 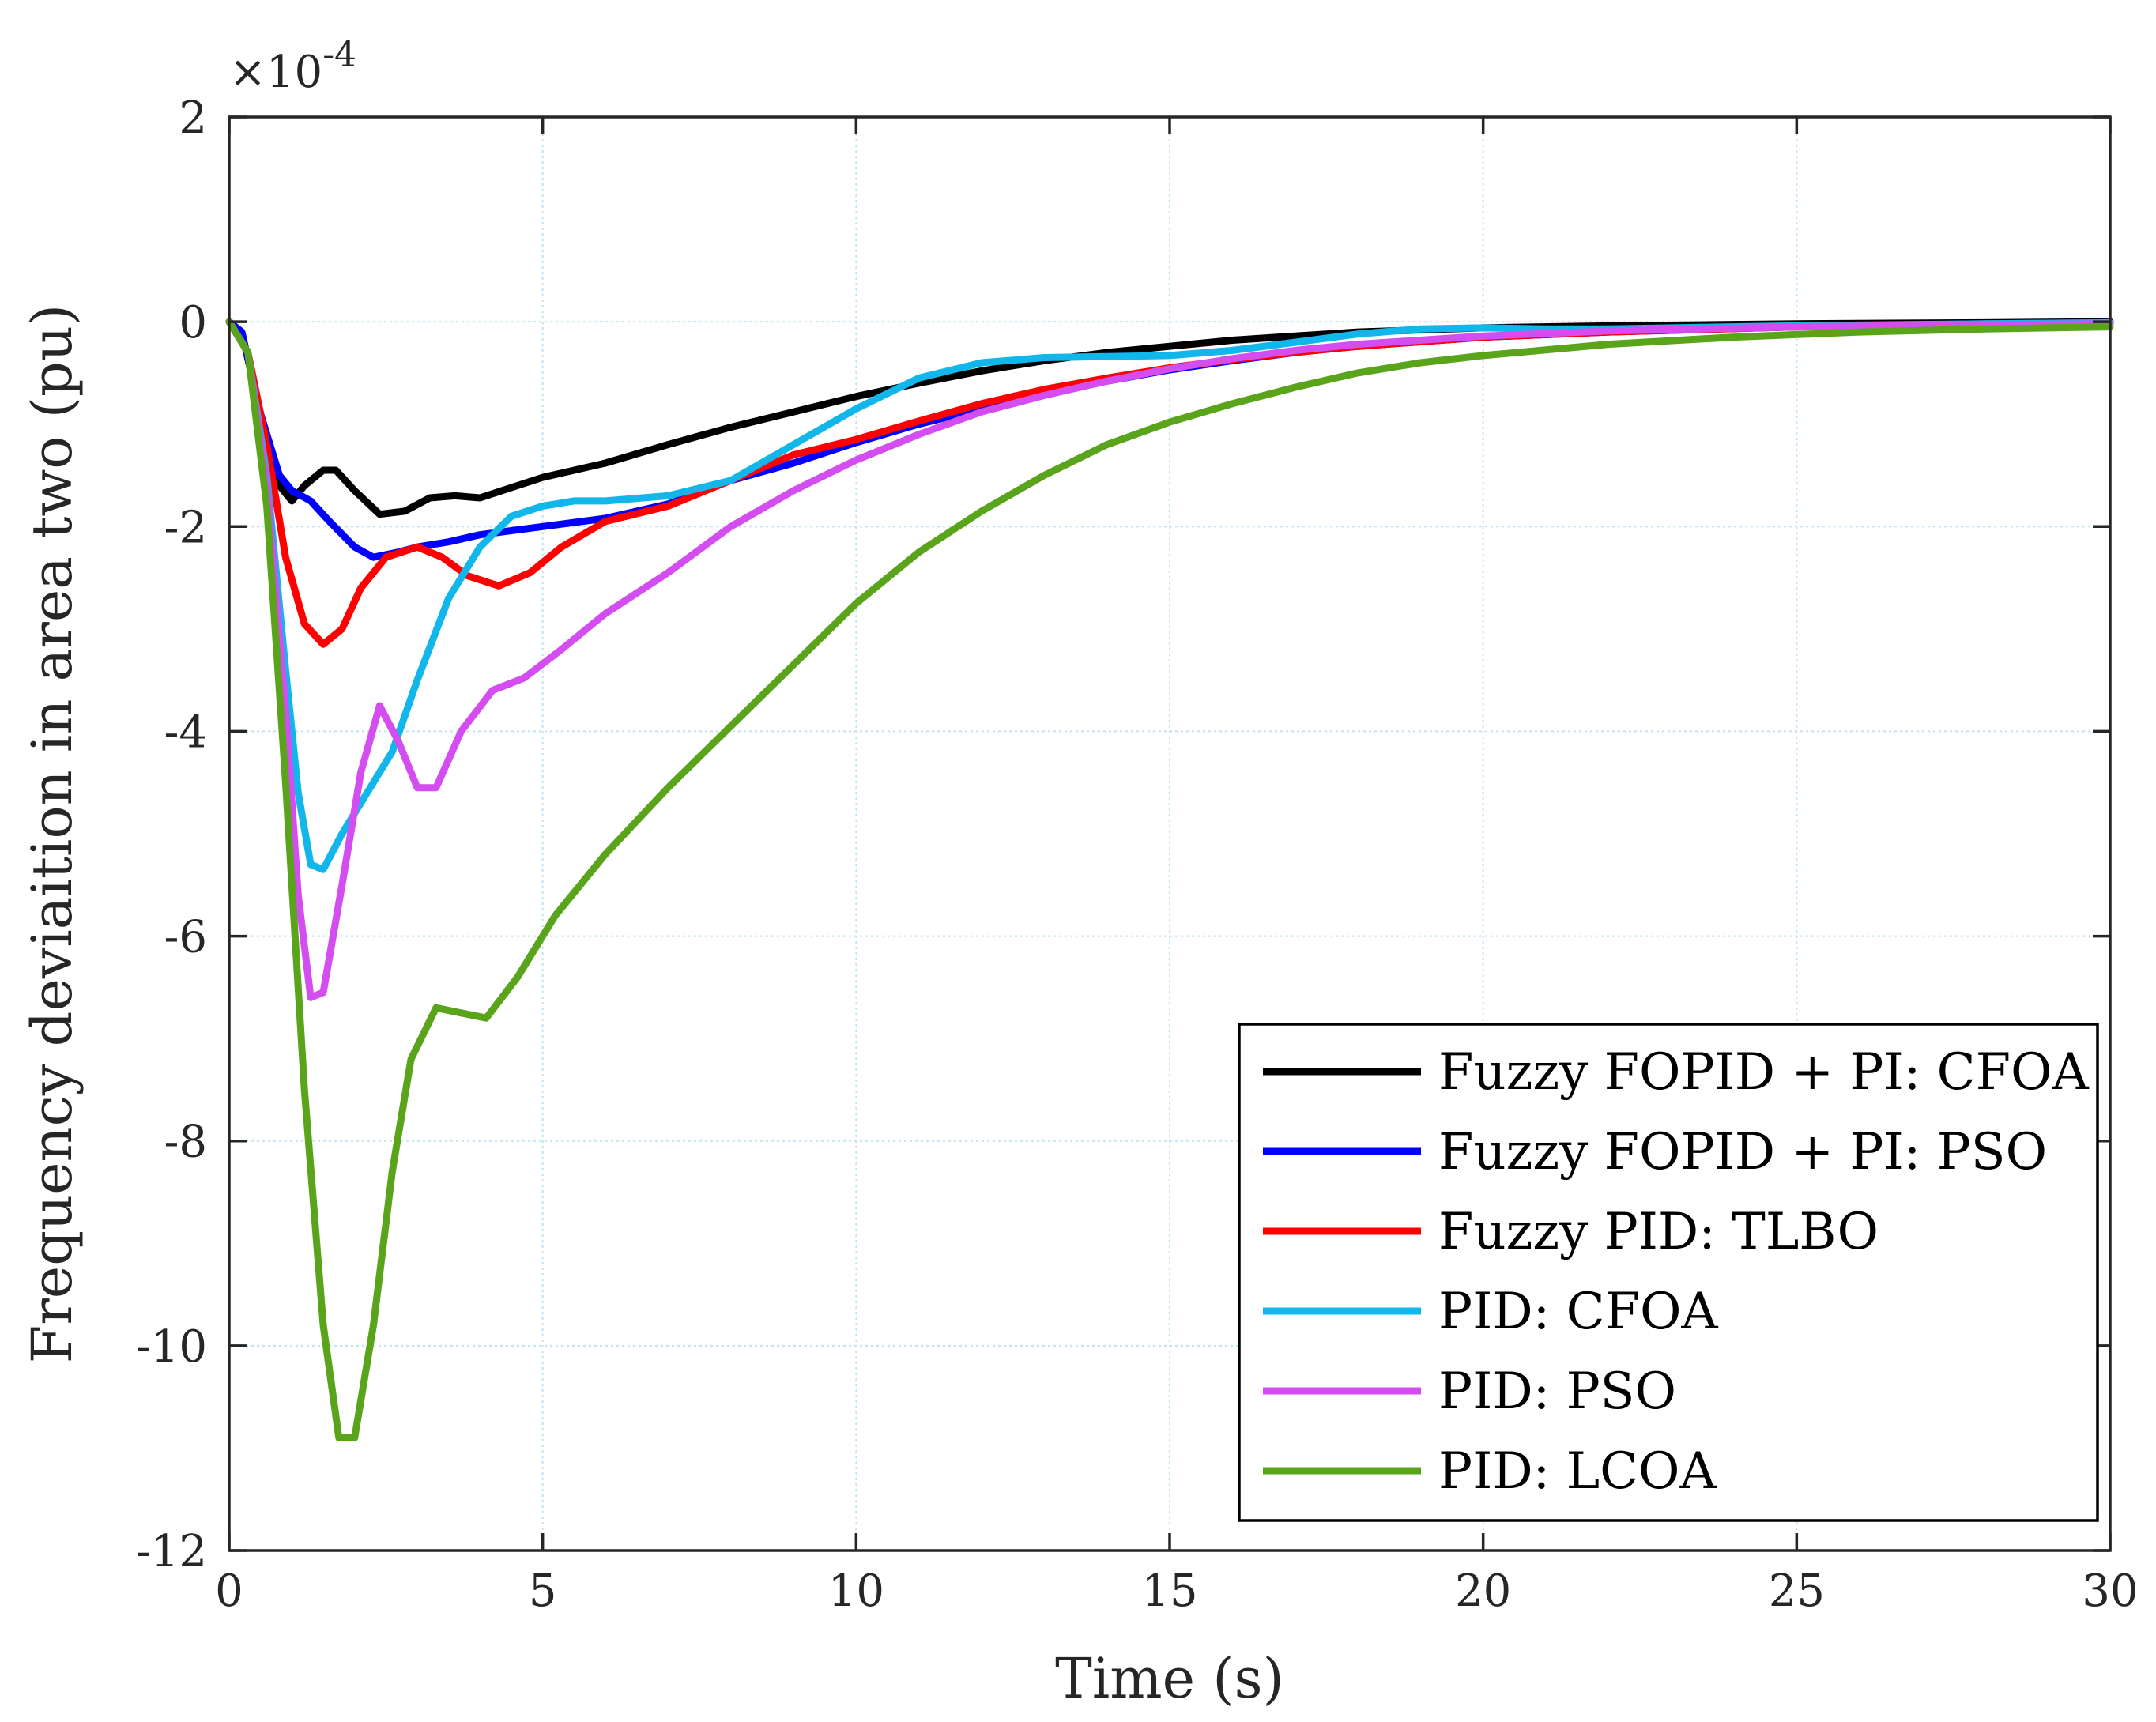 What do you see at coordinates (543, 1591) in the screenshot?
I see `x-tick-label: 5` at bounding box center [543, 1591].